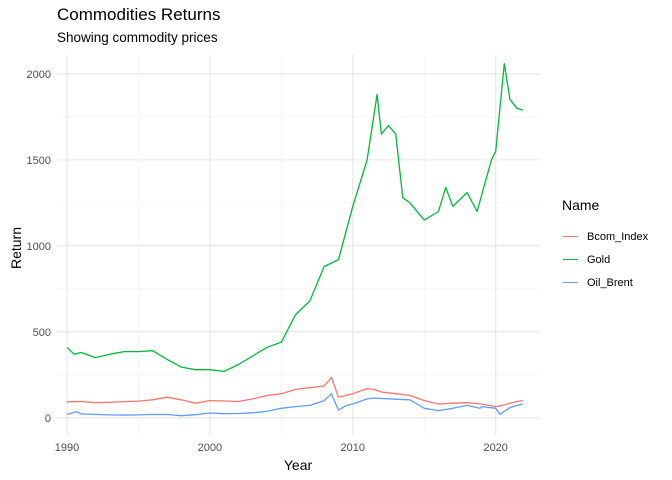 The height and width of the screenshot is (480, 672). I want to click on legend-items: Bcom_Index Gold Oil_Brent, so click(605, 259).